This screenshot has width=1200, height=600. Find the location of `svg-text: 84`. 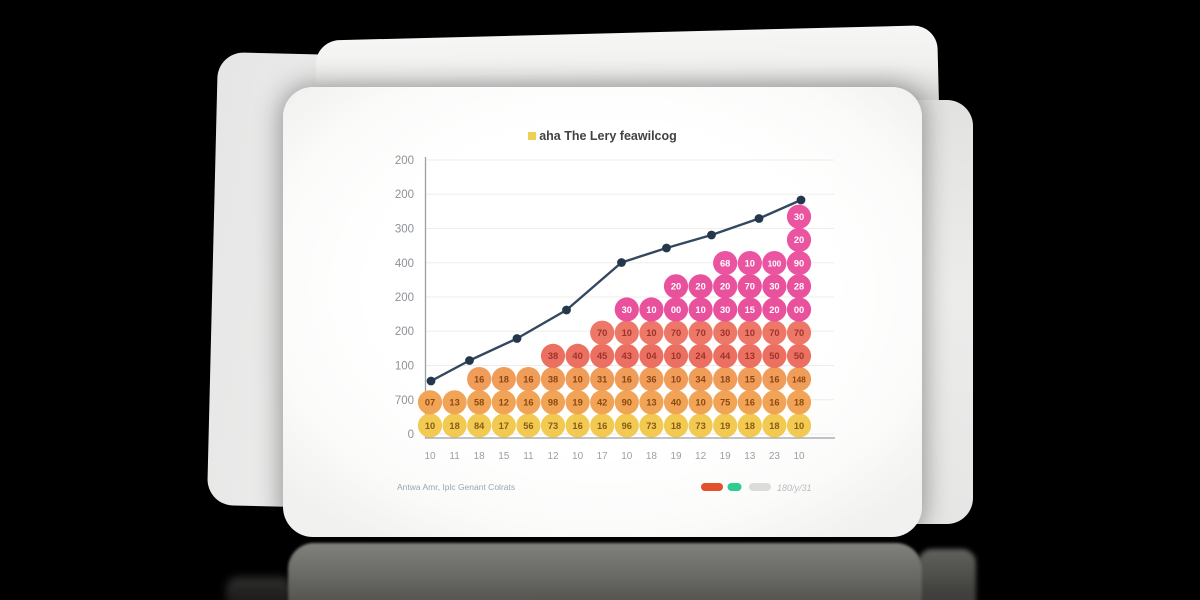

svg-text: 84 is located at coordinates (479, 426).